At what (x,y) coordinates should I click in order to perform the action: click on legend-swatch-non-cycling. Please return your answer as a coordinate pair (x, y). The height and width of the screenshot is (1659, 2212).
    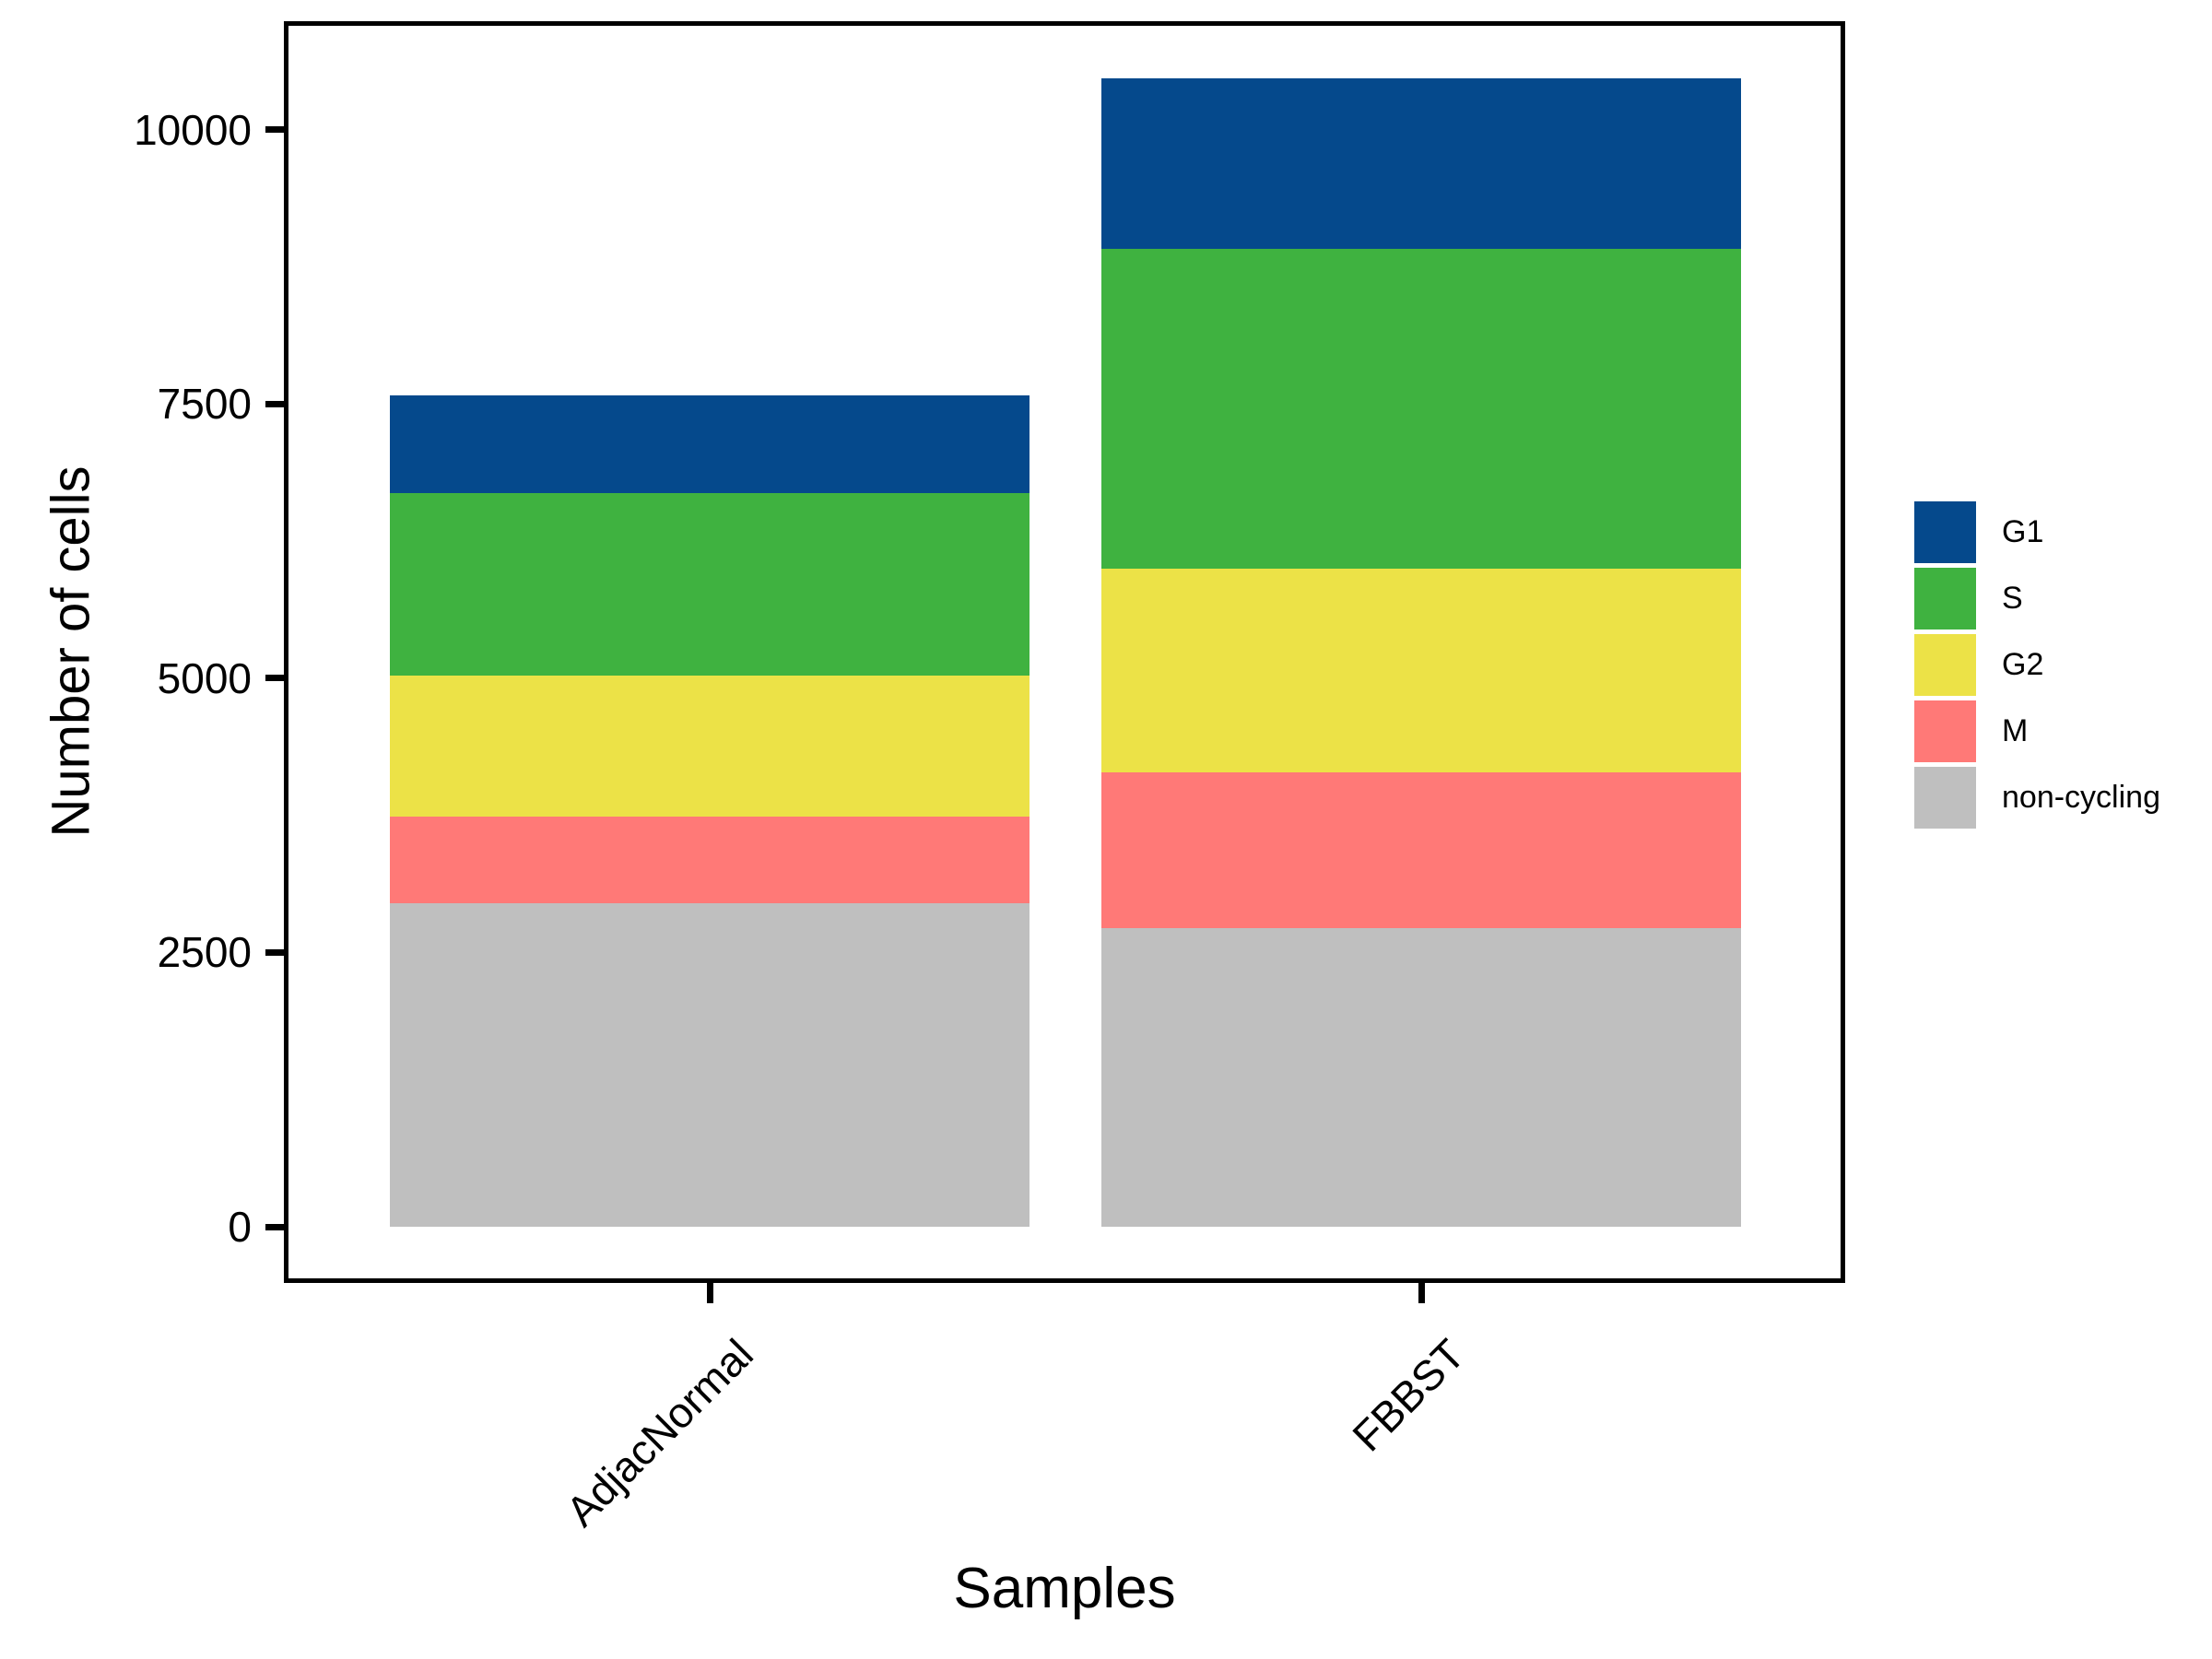
    Looking at the image, I should click on (1945, 798).